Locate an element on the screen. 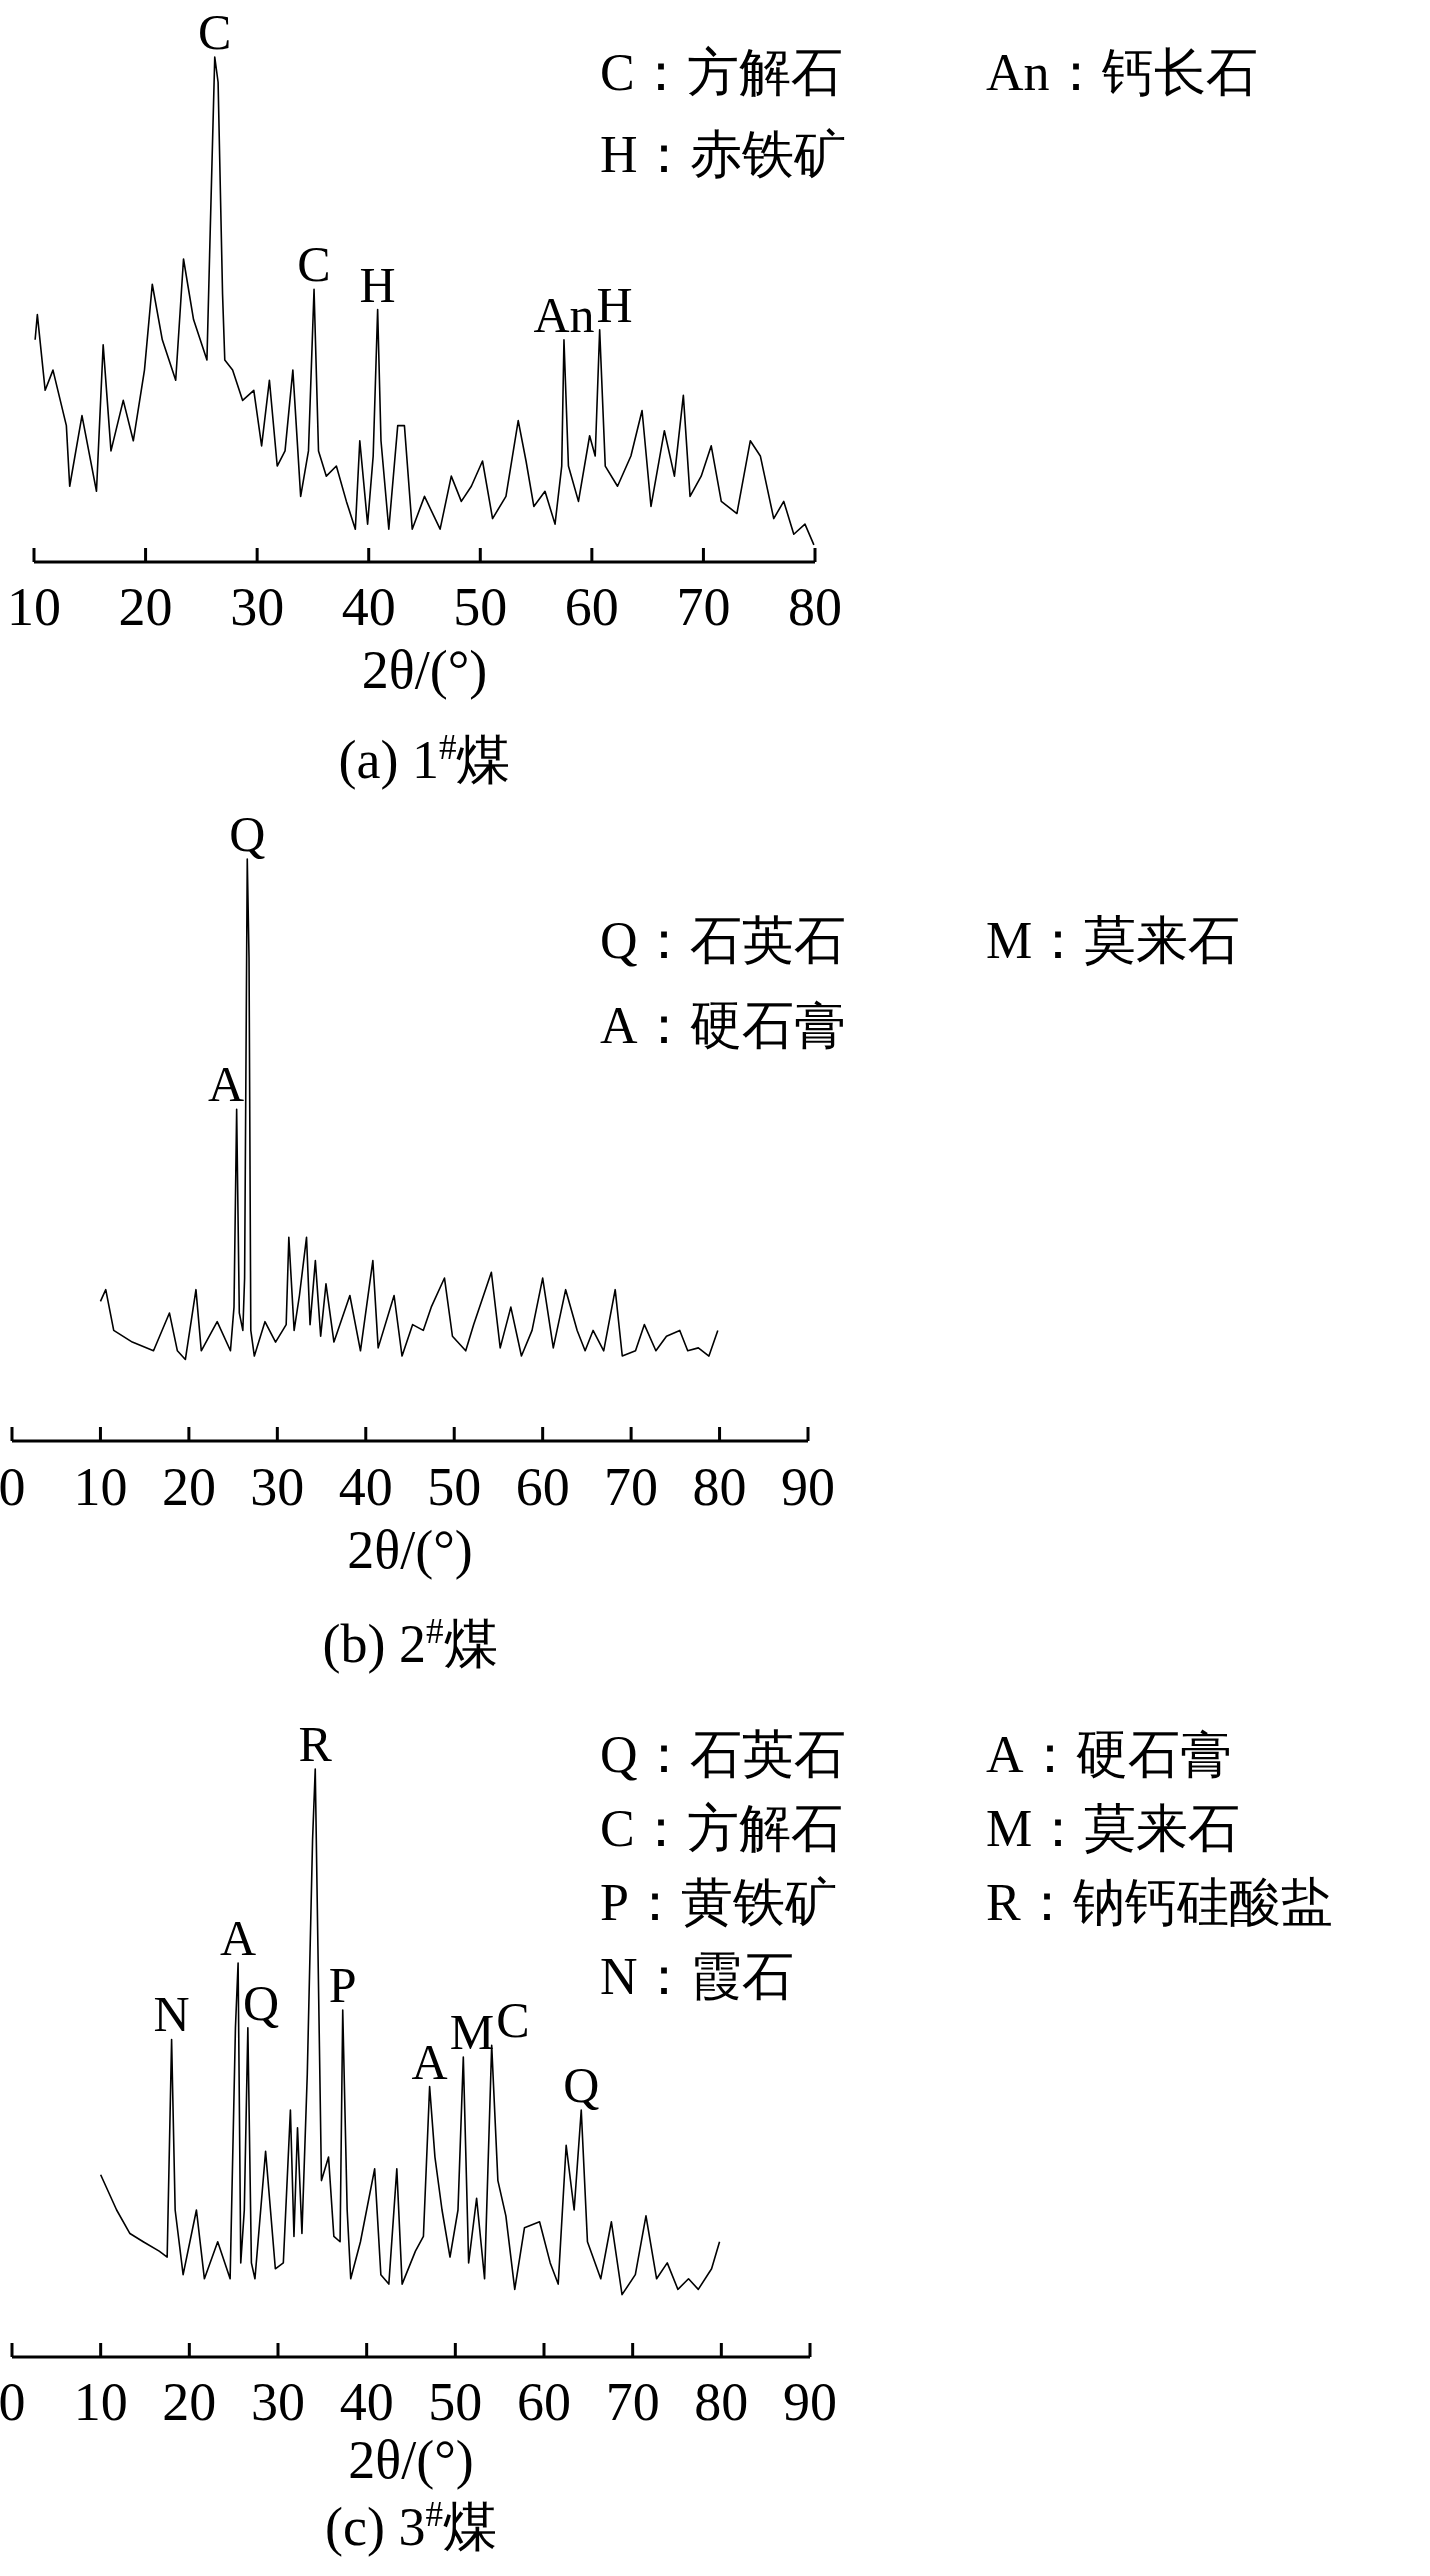 This screenshot has width=1430, height=2576. annotation: H：赤铁矿 is located at coordinates (723, 154).